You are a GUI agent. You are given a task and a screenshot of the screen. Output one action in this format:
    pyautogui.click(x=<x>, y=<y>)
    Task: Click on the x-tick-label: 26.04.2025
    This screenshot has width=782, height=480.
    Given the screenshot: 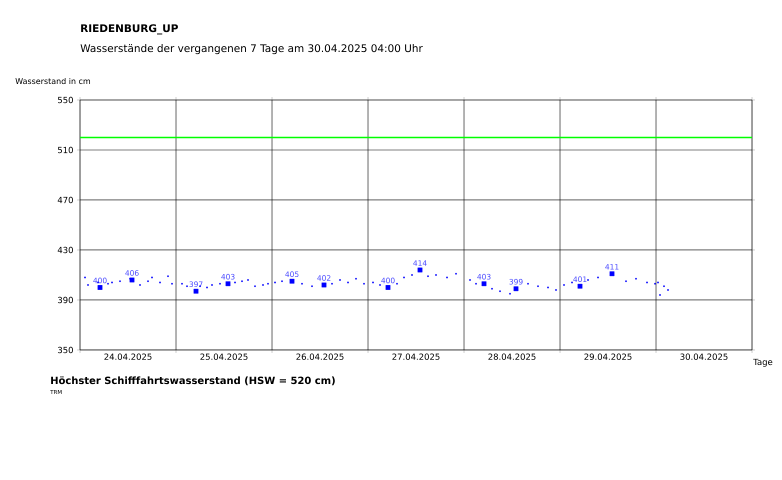 What is the action you would take?
    pyautogui.click(x=320, y=357)
    